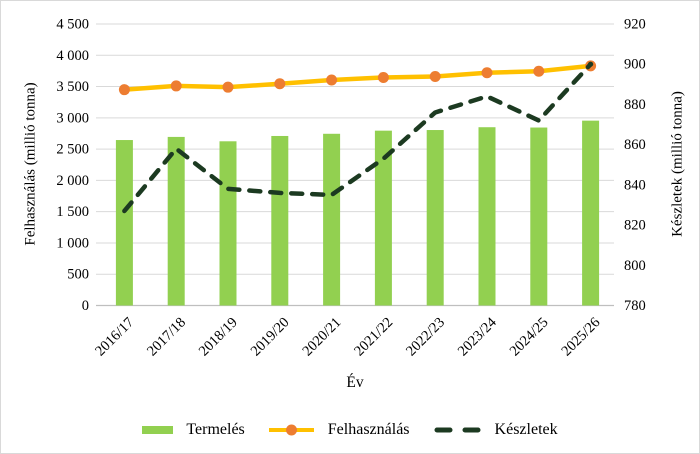 Image resolution: width=700 pixels, height=454 pixels. I want to click on legend-item-keszletek: Készletek, so click(495, 430).